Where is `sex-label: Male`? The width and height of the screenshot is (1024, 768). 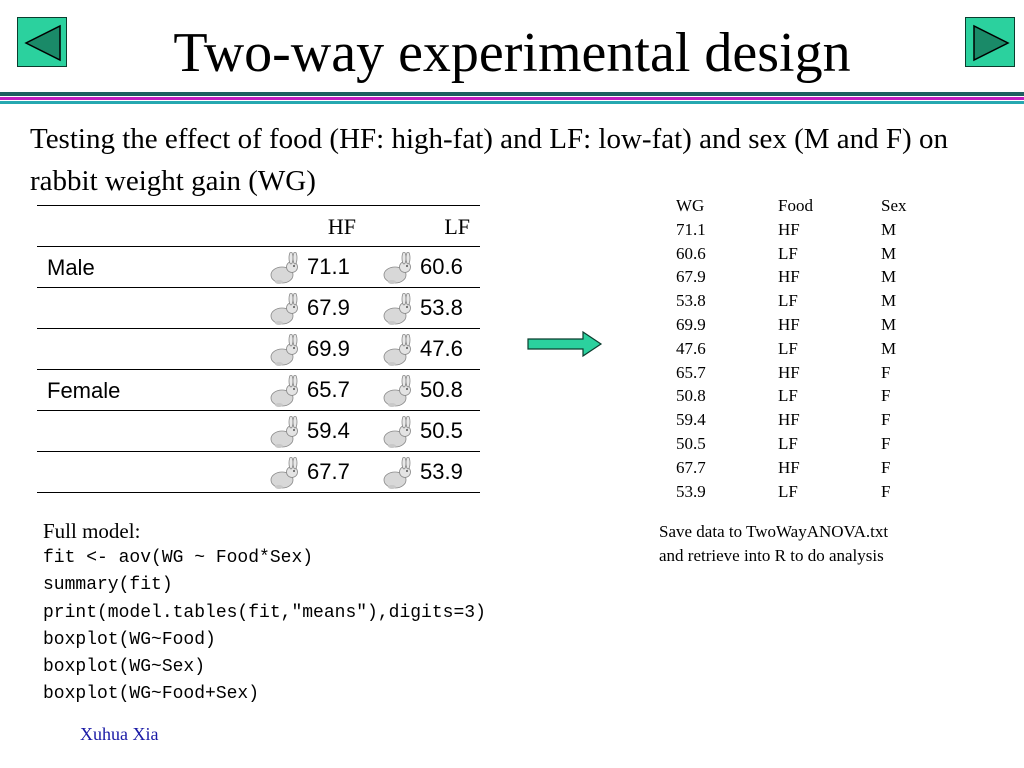
sex-label: Male is located at coordinates (71, 267).